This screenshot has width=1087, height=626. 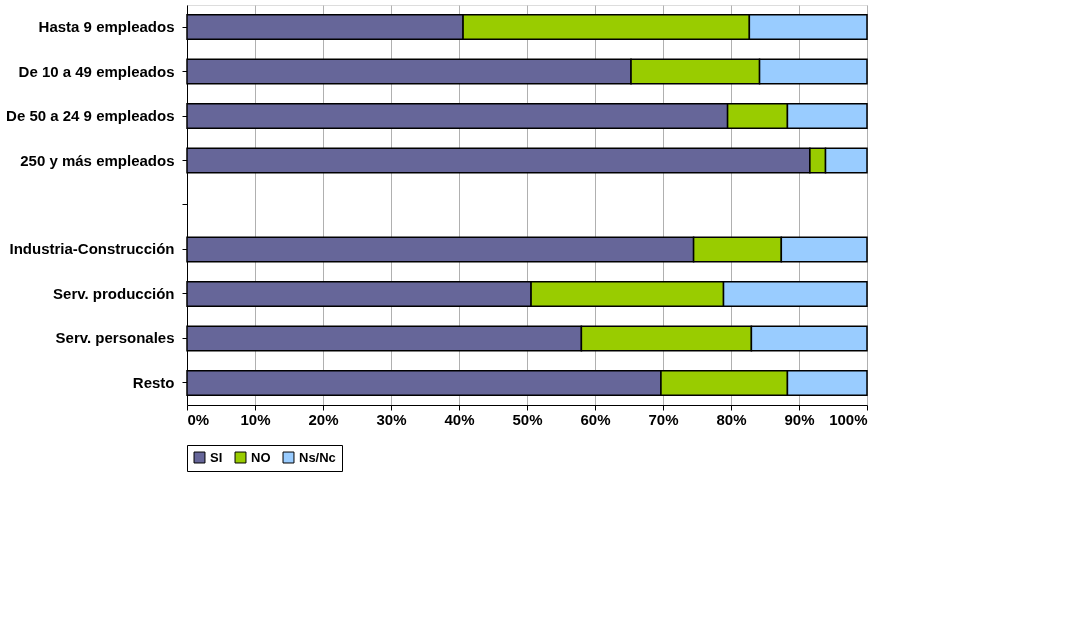 I want to click on y-tick-label: De 10 a 49 empleados, so click(x=96, y=71).